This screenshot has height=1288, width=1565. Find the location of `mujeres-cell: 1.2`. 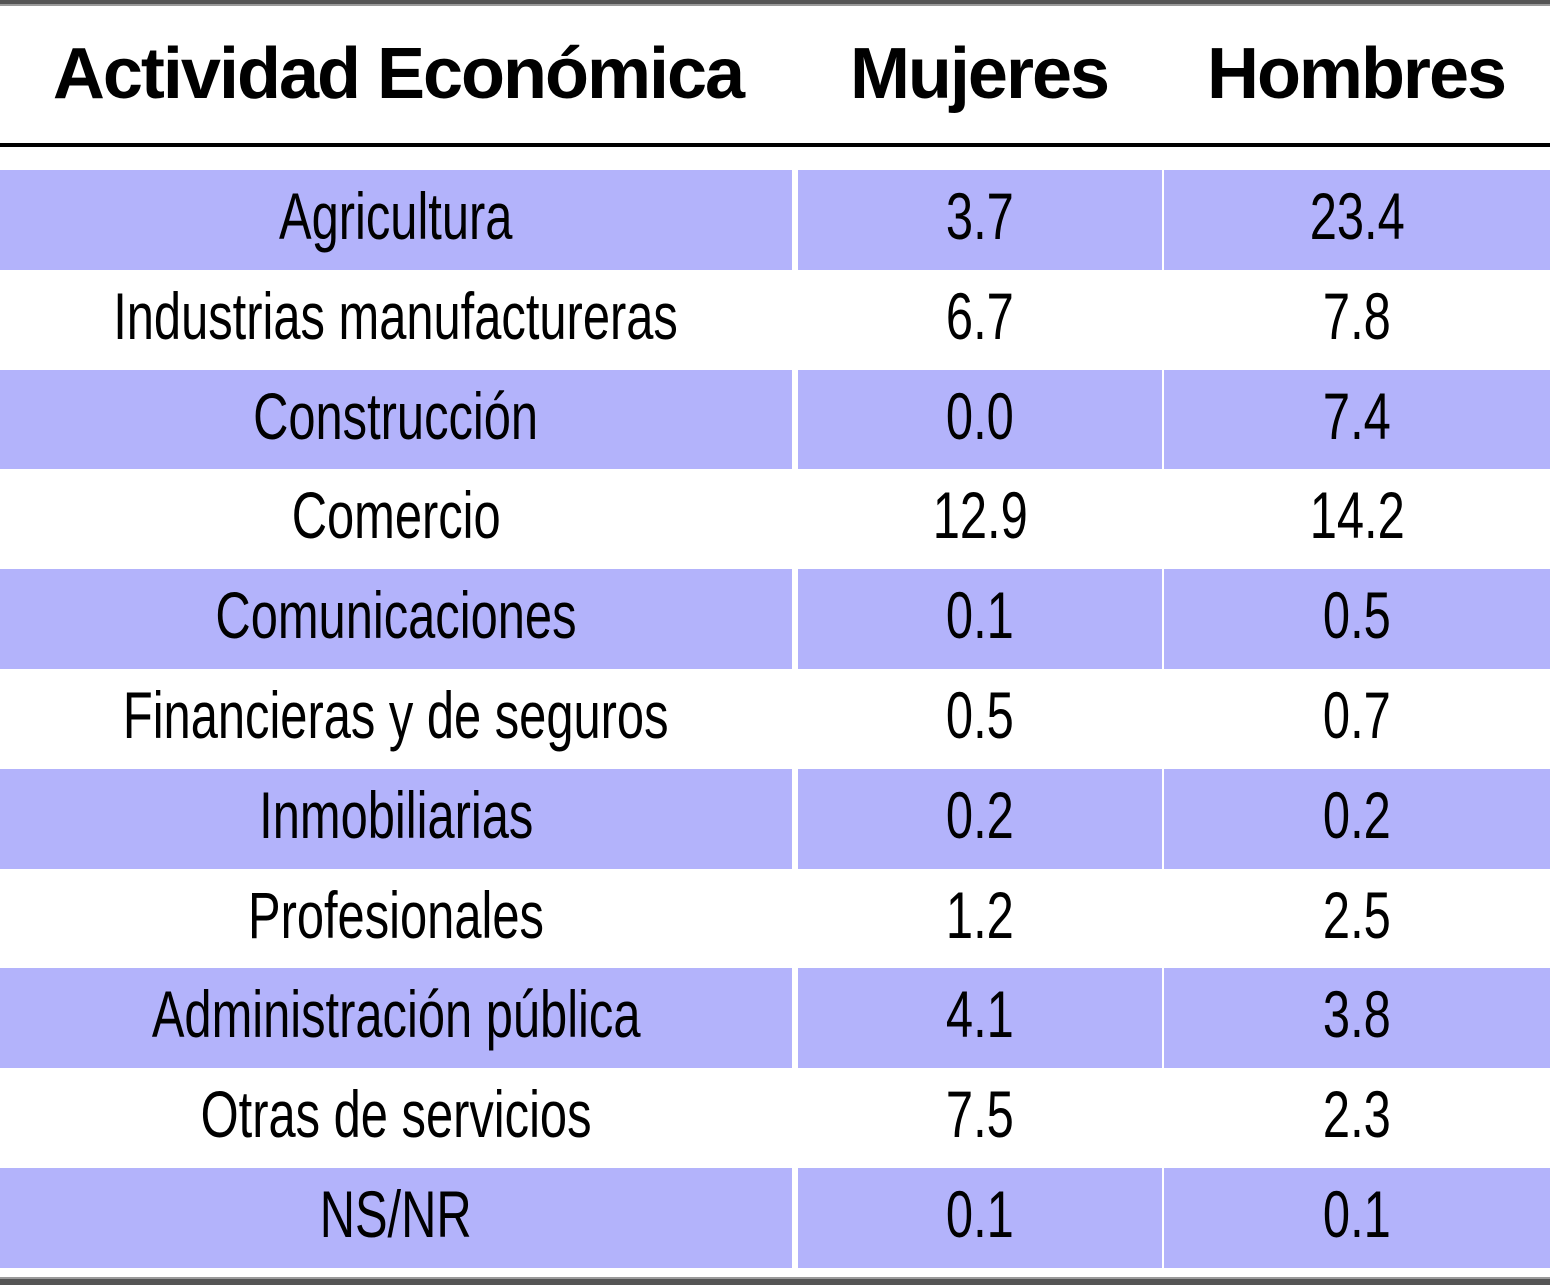

mujeres-cell: 1.2 is located at coordinates (980, 914).